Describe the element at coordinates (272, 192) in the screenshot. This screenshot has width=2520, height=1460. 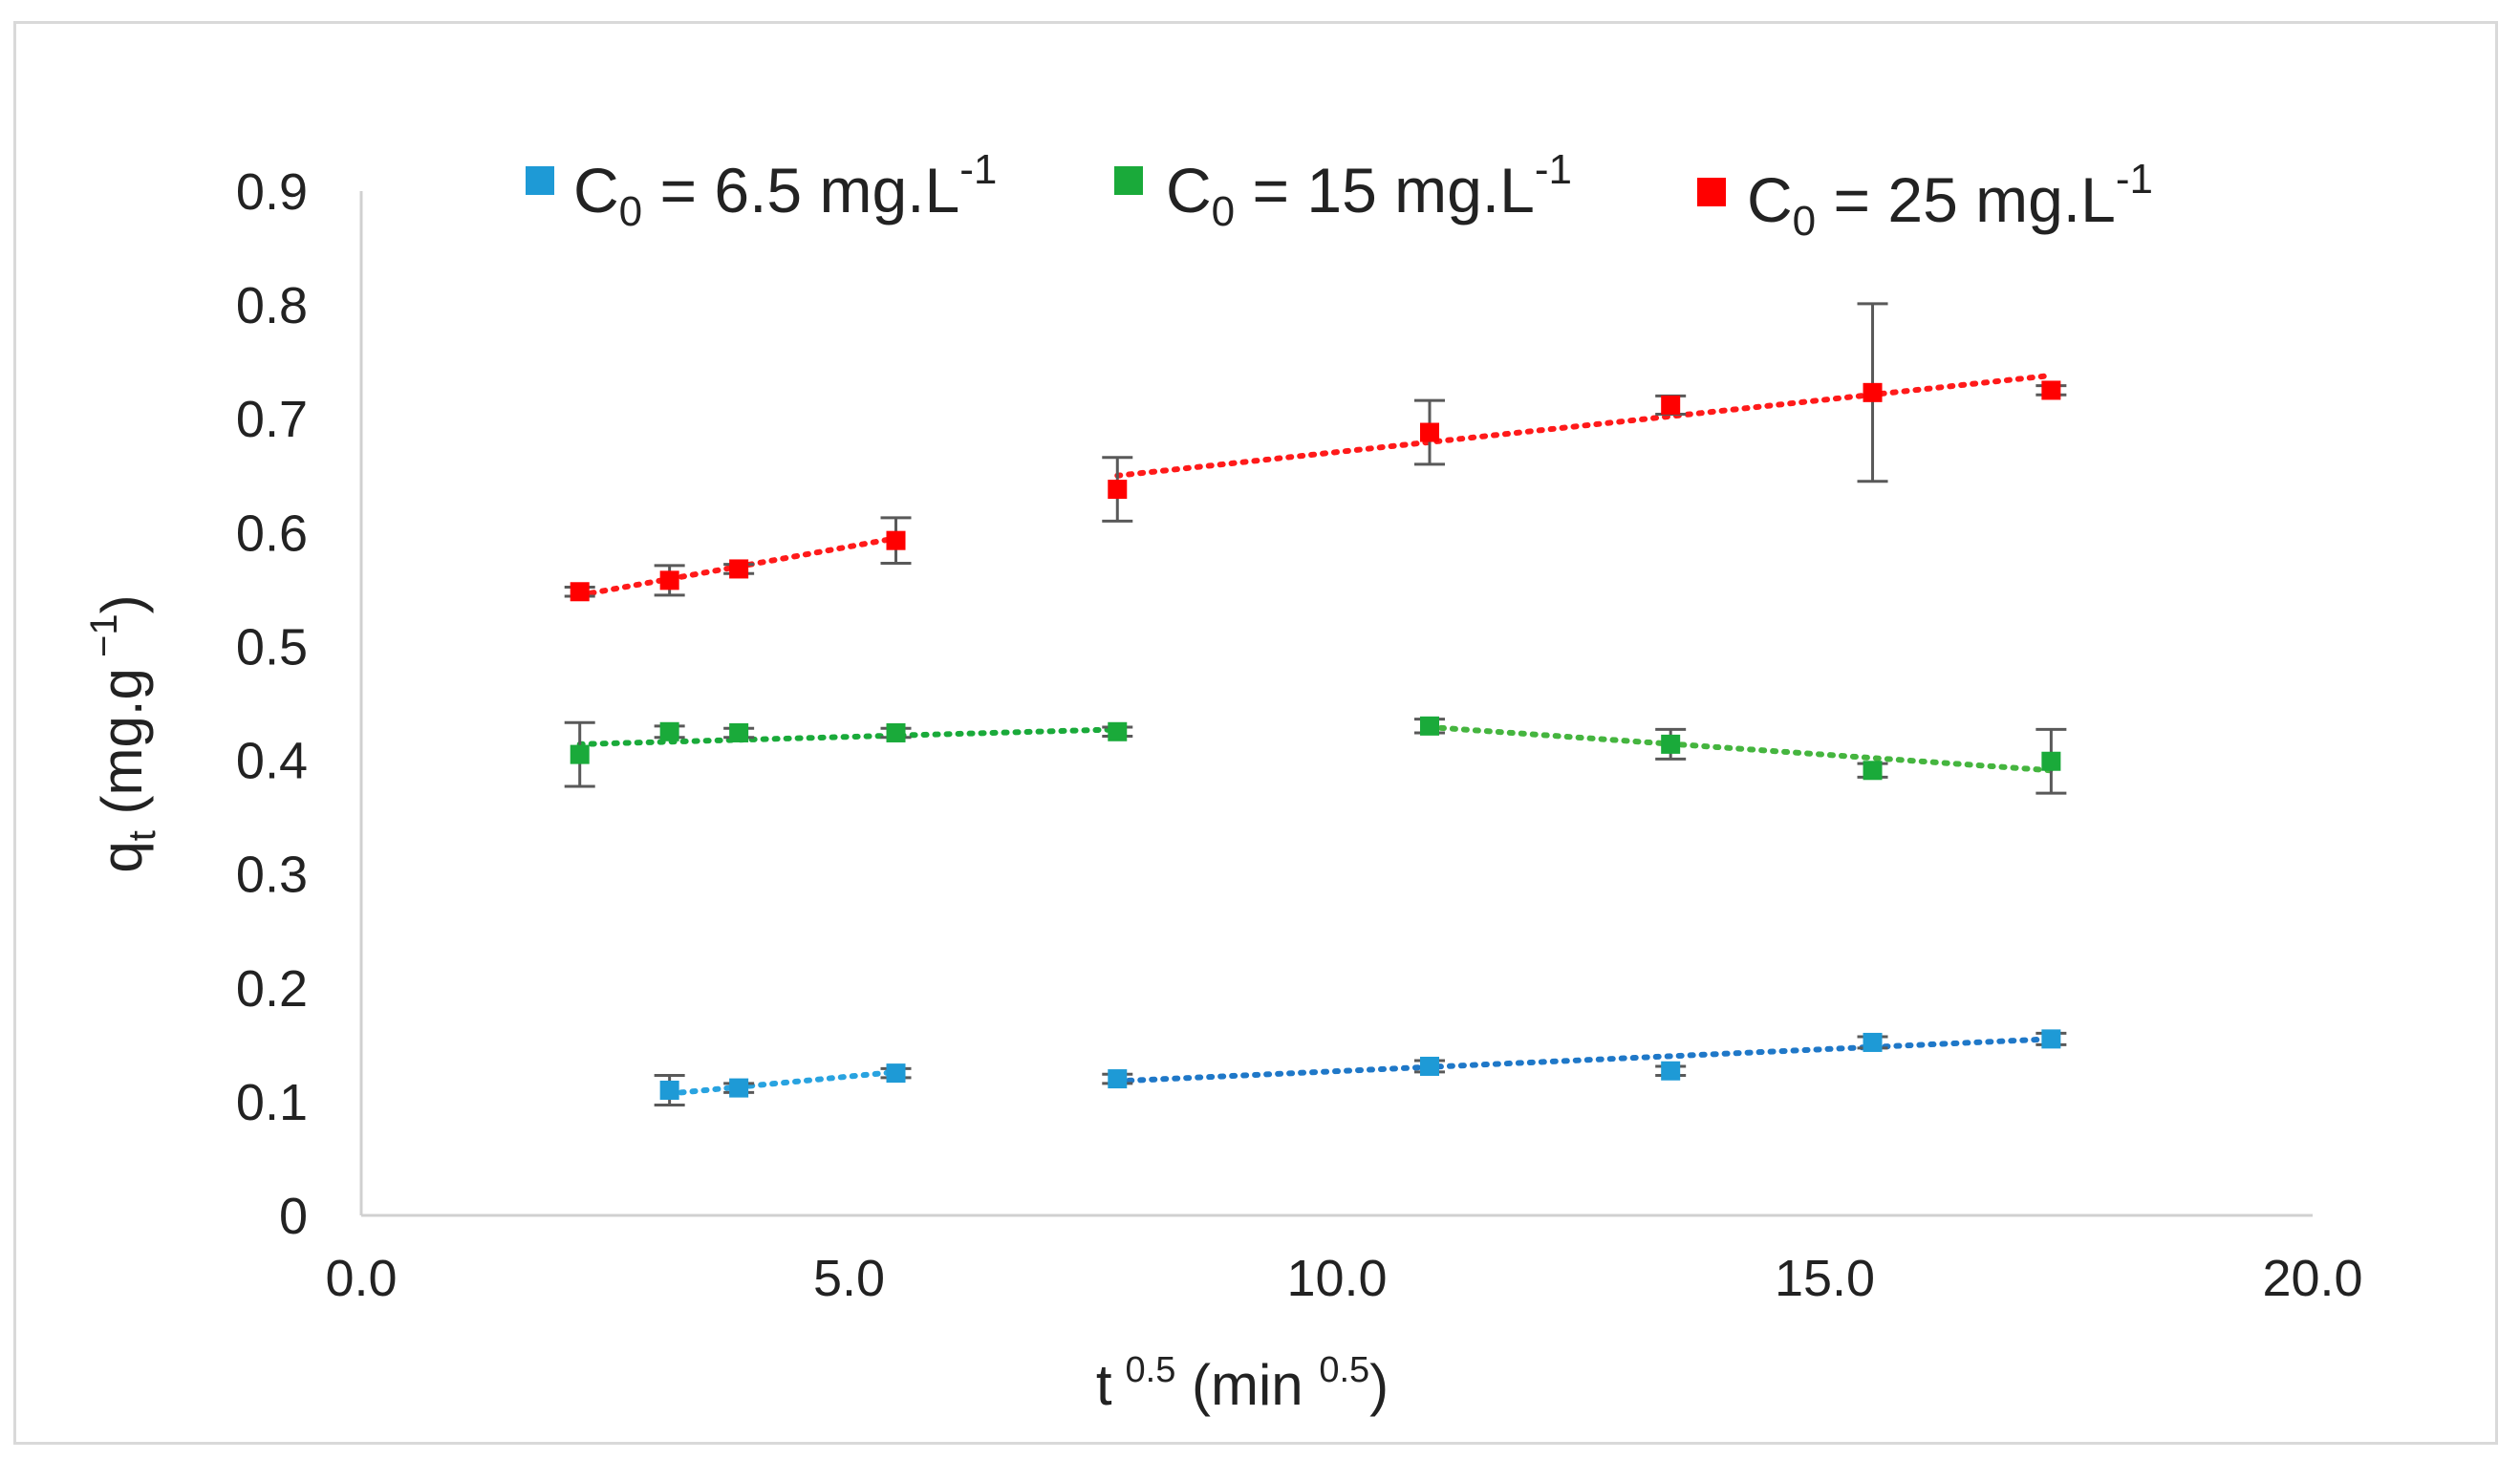
I see `y-tick-label: 0.9` at that location.